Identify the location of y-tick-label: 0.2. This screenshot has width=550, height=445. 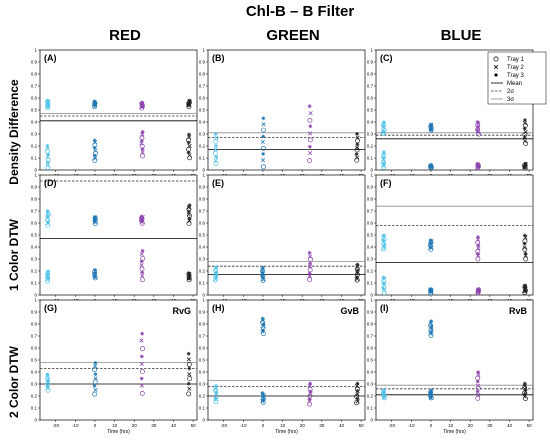
(370, 146).